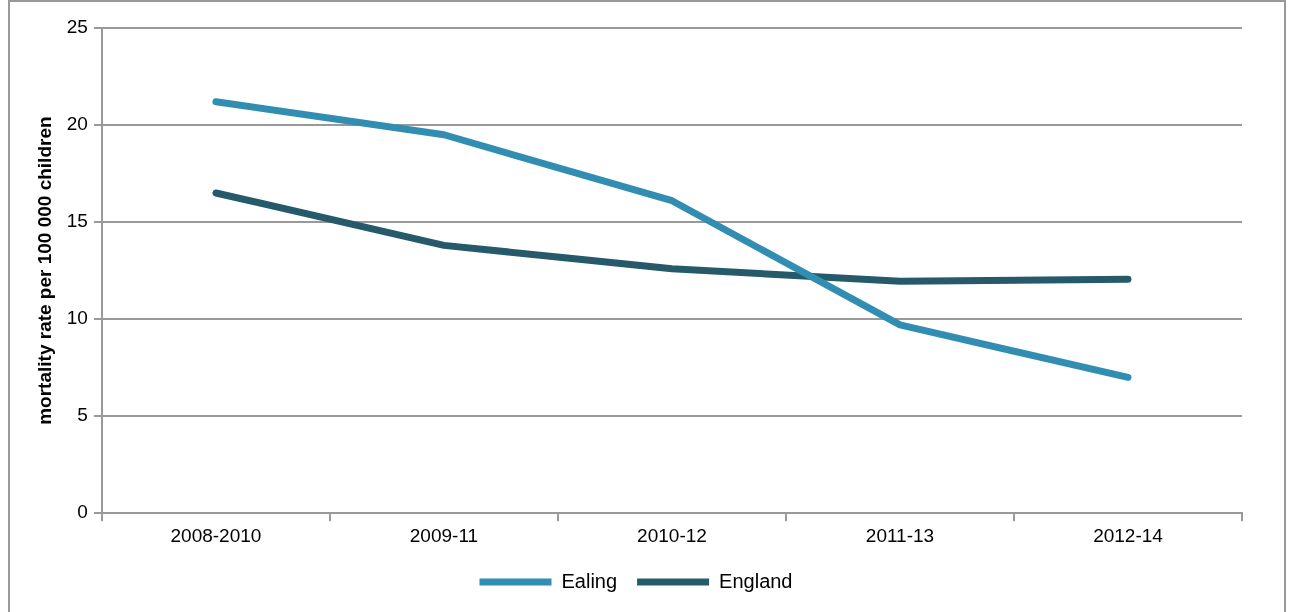 The height and width of the screenshot is (612, 1294). What do you see at coordinates (1128, 535) in the screenshot?
I see `x-tick-label: 2012-14` at bounding box center [1128, 535].